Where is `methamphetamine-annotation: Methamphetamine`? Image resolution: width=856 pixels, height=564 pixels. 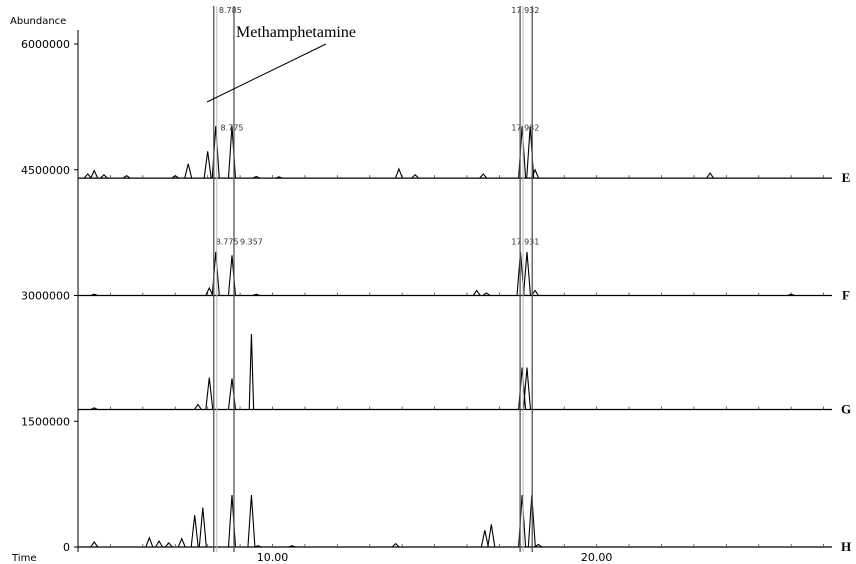 methamphetamine-annotation: Methamphetamine is located at coordinates (296, 32).